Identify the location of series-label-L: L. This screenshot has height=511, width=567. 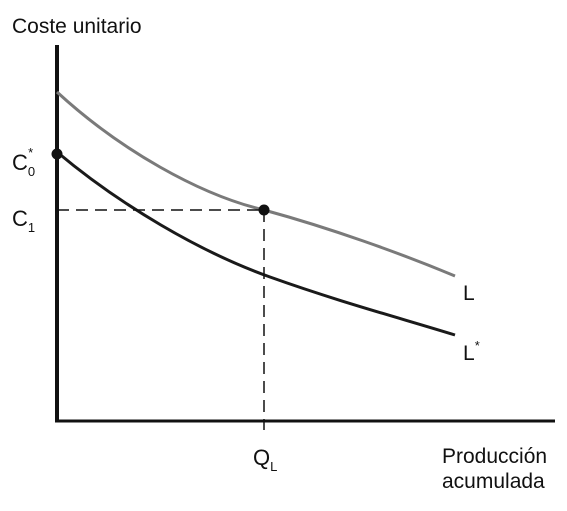
(469, 293).